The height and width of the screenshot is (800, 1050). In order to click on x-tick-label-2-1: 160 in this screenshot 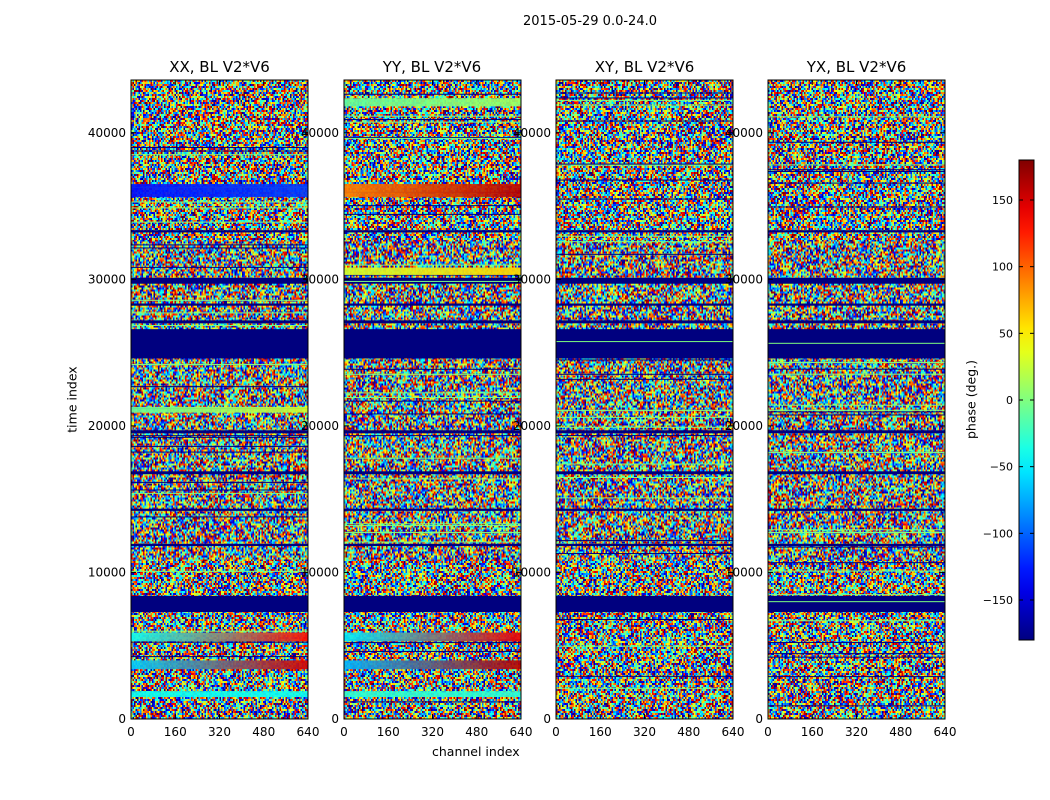, I will do `click(600, 732)`.